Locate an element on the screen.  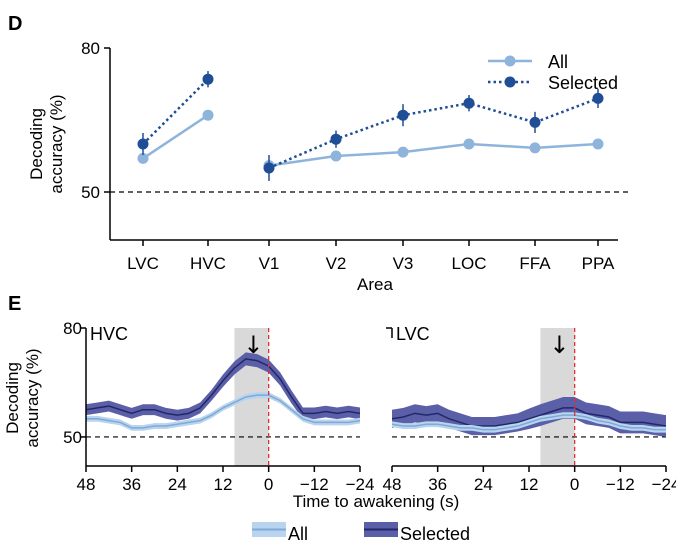
d-x-tick-label: LOC is located at coordinates (469, 263).